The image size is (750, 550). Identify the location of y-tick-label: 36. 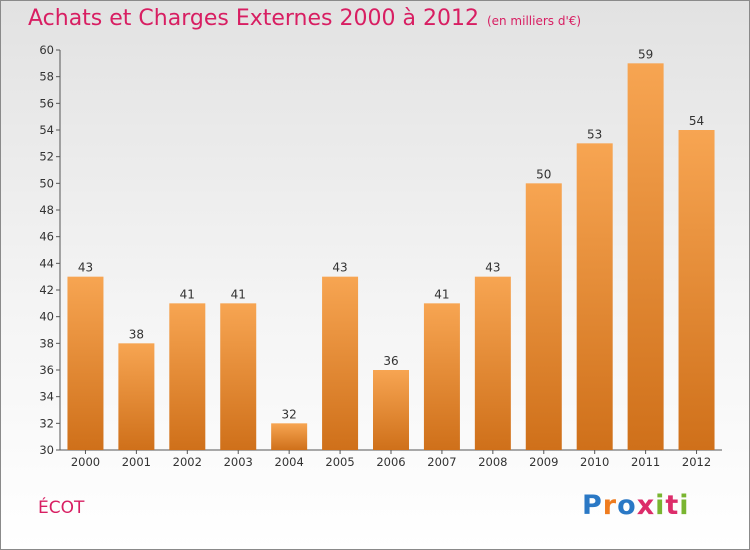
(46, 370).